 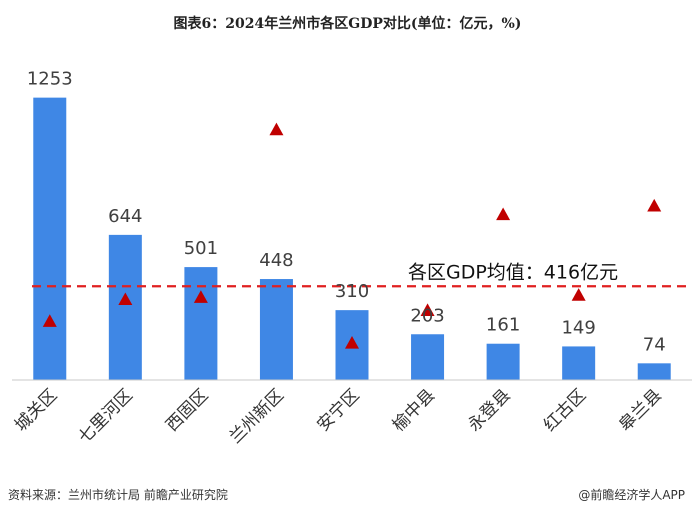 What do you see at coordinates (513, 272) in the screenshot?
I see `average-reference-label: 各区GDP均值：416亿元` at bounding box center [513, 272].